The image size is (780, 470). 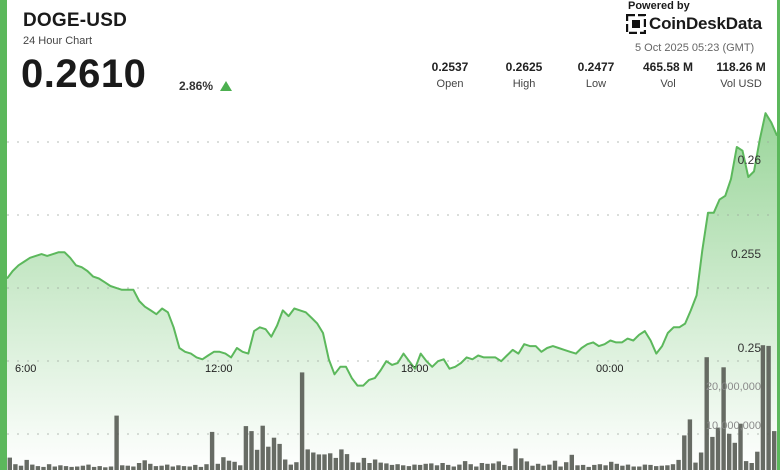 What do you see at coordinates (58, 41) in the screenshot?
I see `chart-subtitle: 24 Hour Chart` at bounding box center [58, 41].